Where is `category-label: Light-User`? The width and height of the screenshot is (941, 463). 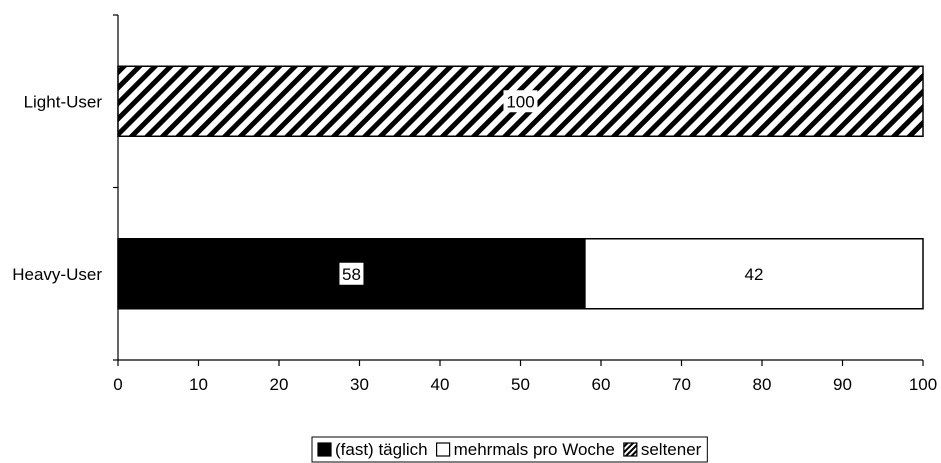
category-label: Light-User is located at coordinates (63, 101).